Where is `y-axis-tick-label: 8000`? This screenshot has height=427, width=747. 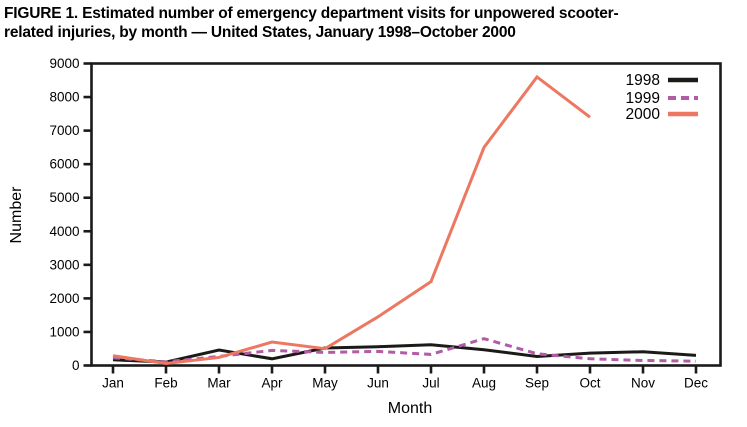
y-axis-tick-label: 8000 is located at coordinates (64, 97).